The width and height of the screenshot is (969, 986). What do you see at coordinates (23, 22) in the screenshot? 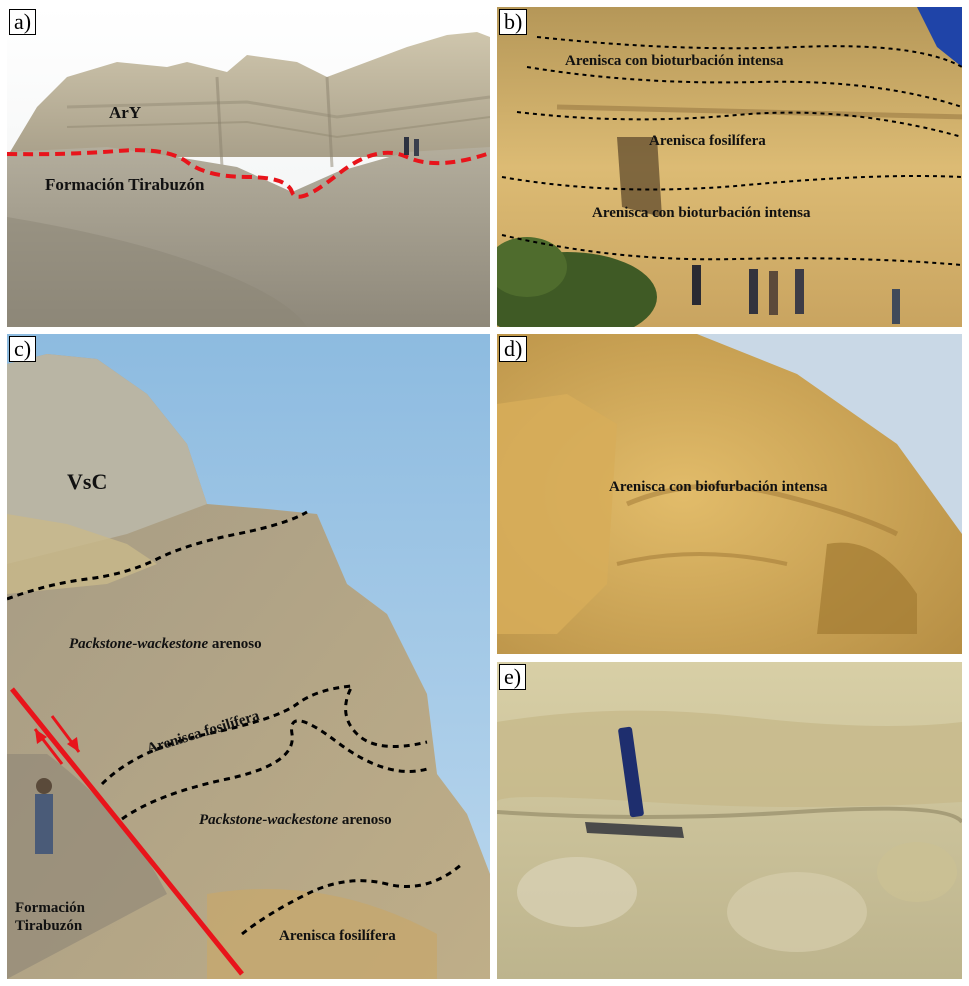
I see `panel-a-label: a)` at bounding box center [23, 22].